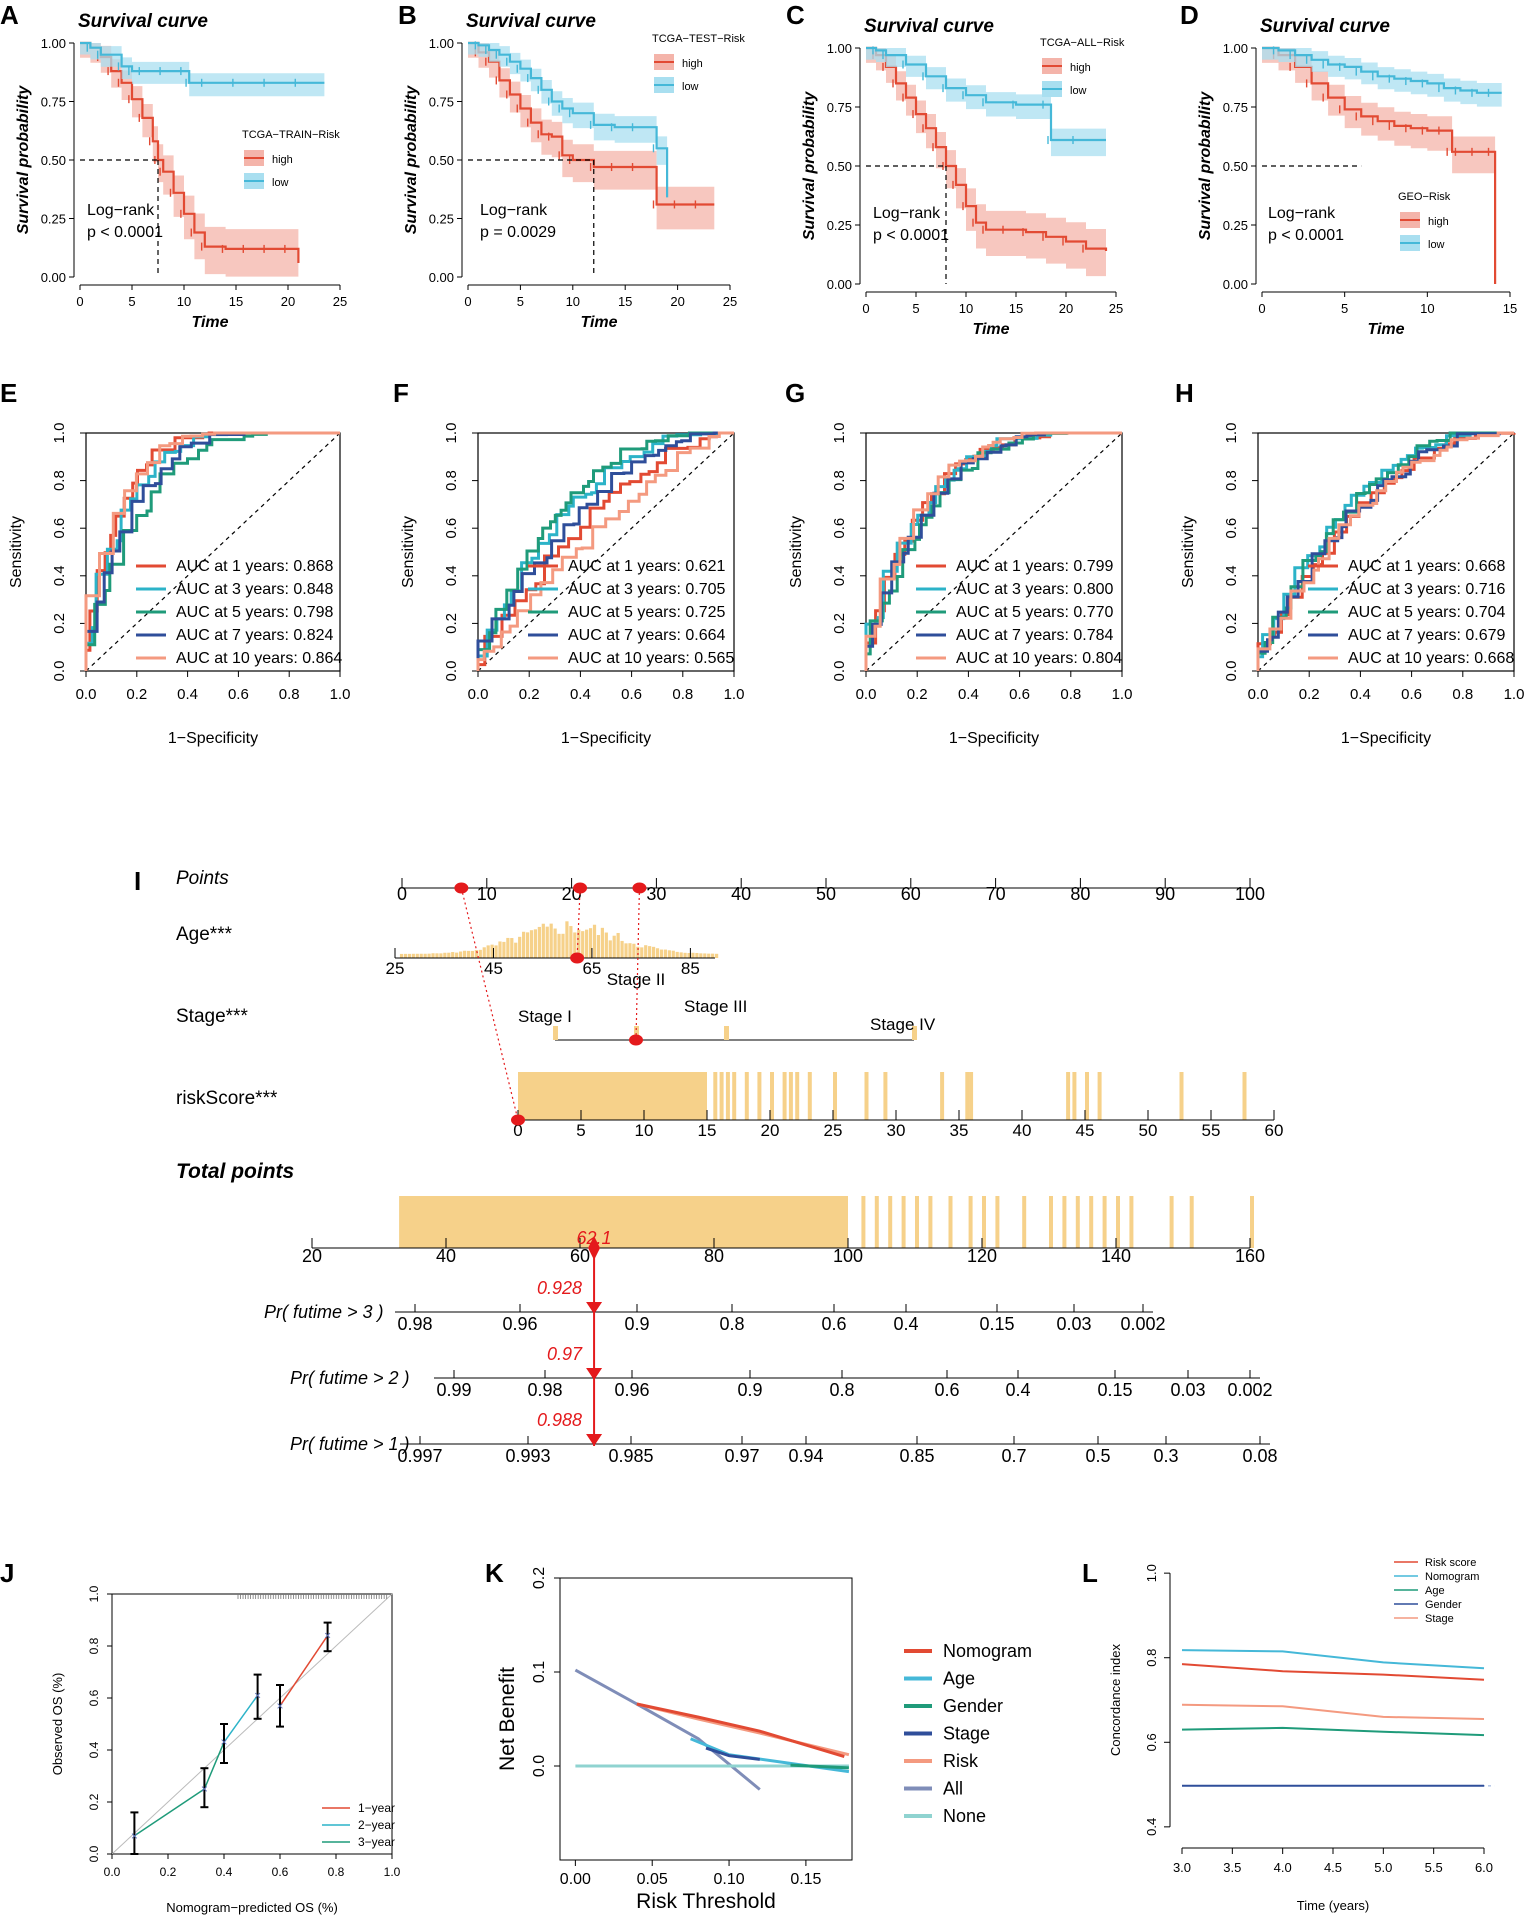 The width and height of the screenshot is (1527, 1930). I want to click on x-axis-label: 1−Specificity, so click(606, 738).